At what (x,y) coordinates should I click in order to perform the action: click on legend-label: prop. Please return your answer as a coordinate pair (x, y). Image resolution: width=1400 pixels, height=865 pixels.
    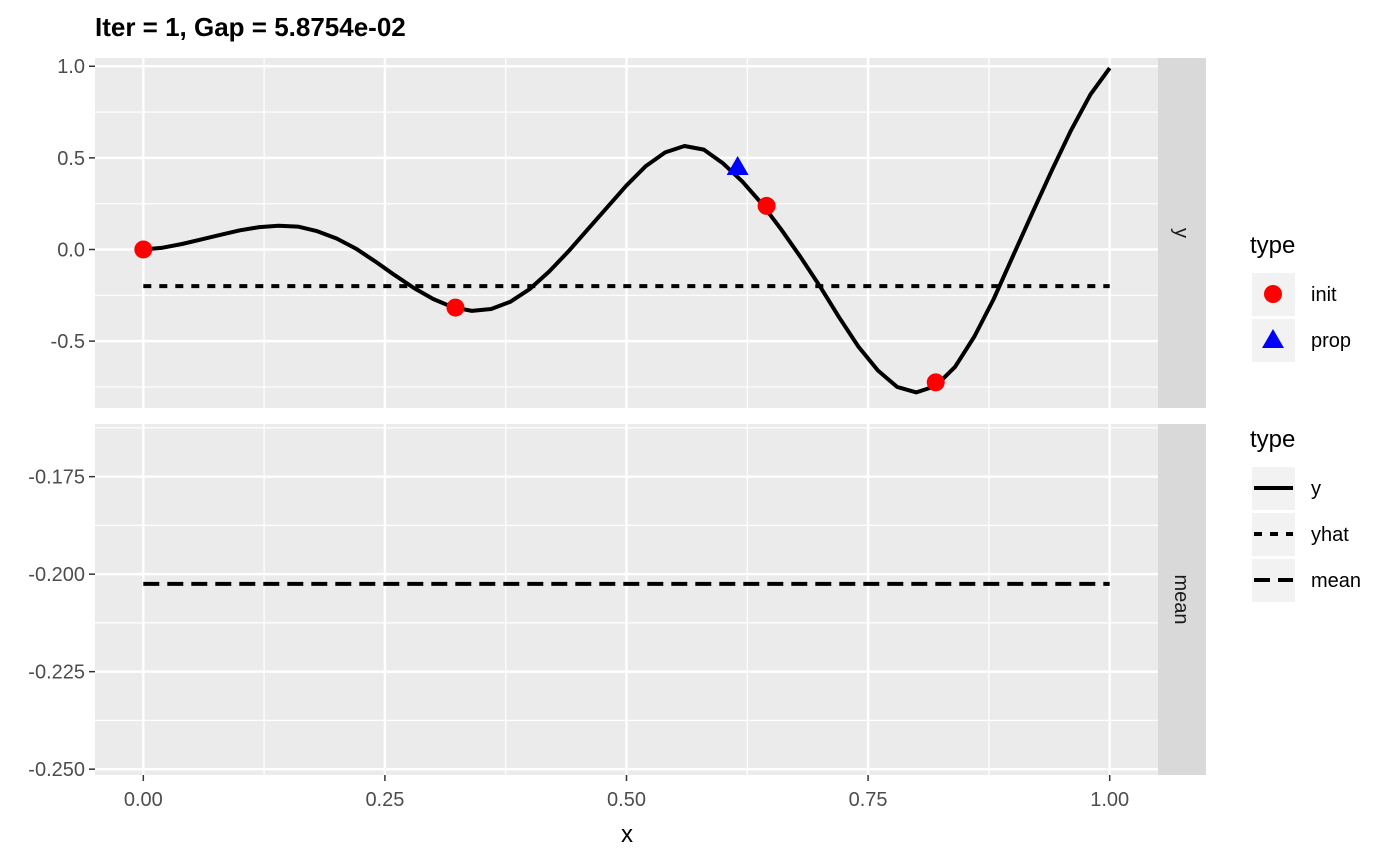
    Looking at the image, I should click on (1331, 341).